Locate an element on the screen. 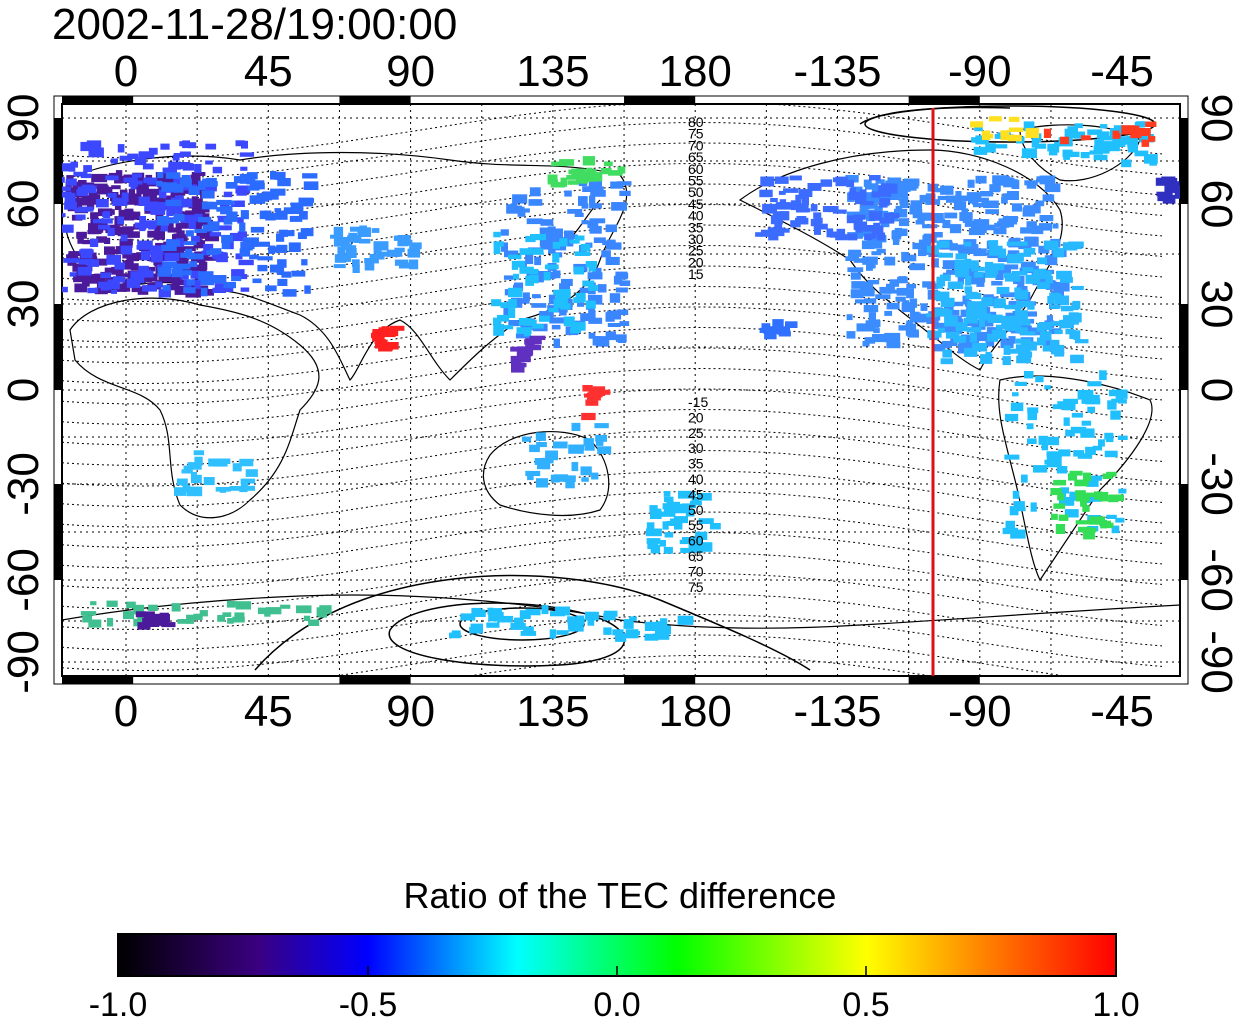 Image resolution: width=1240 pixels, height=1024 pixels. colorbar-label-pos-half: 0.5 is located at coordinates (866, 1005).